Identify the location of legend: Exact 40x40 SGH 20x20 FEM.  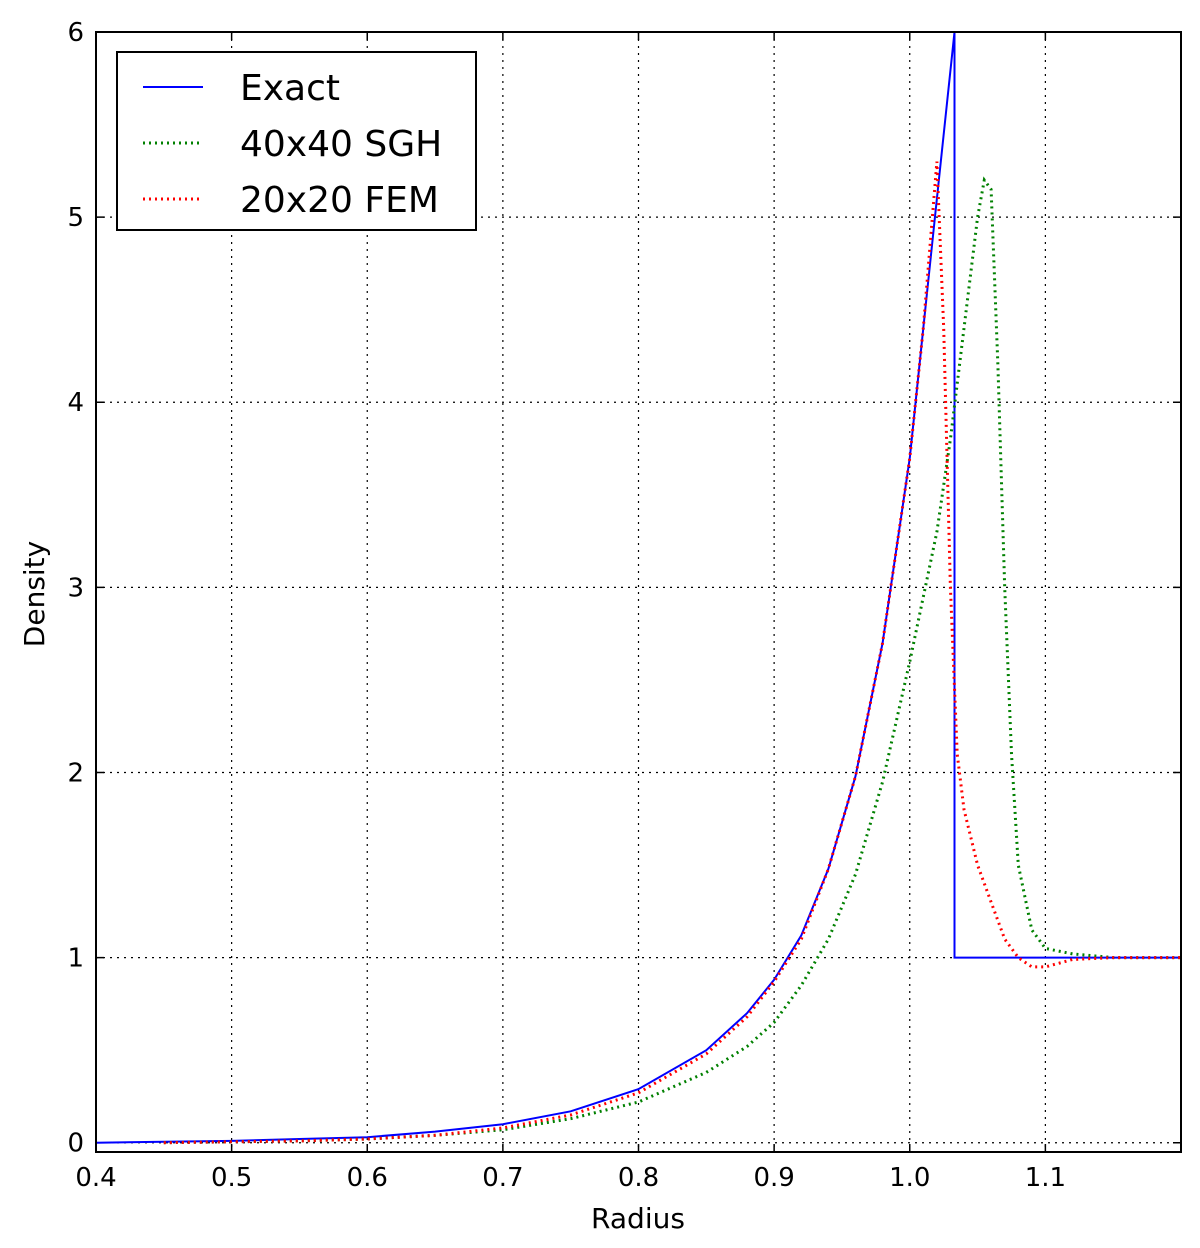
(296, 141).